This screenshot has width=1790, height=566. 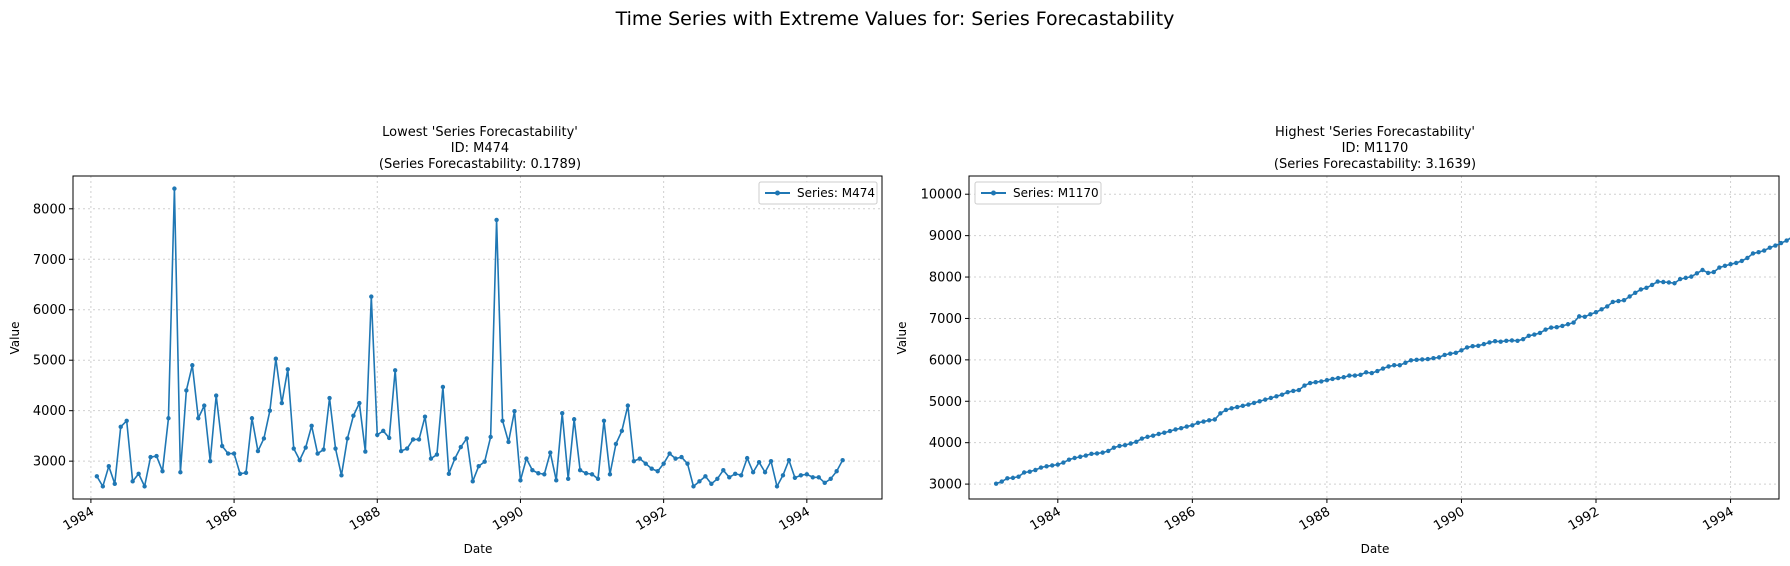 I want to click on left-x-tick-label: 1986, so click(x=222, y=519).